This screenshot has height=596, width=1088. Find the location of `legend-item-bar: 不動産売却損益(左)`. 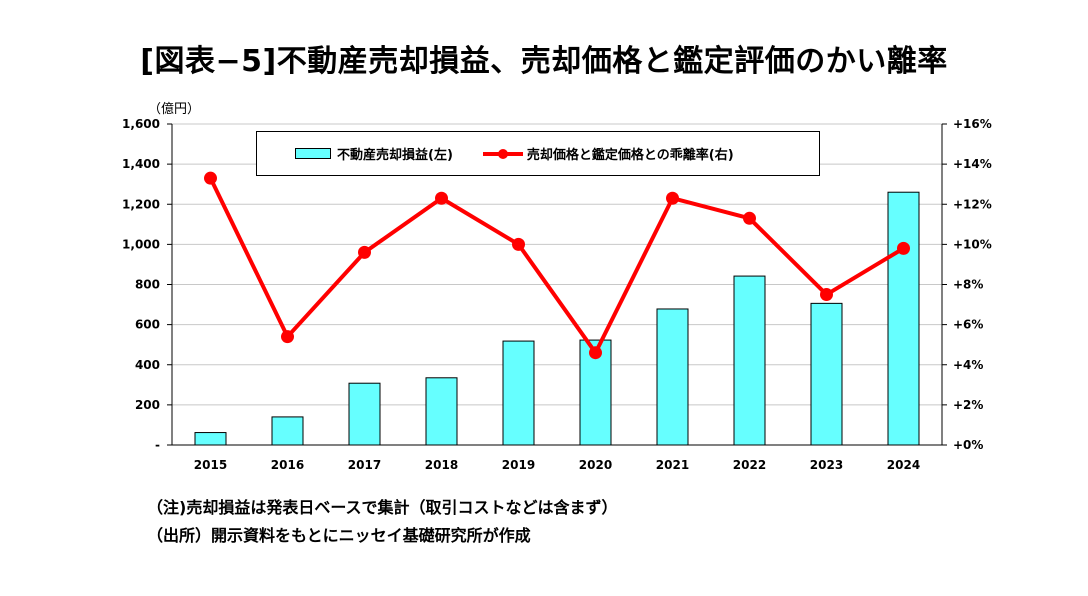

legend-item-bar: 不動産売却損益(左) is located at coordinates (374, 153).